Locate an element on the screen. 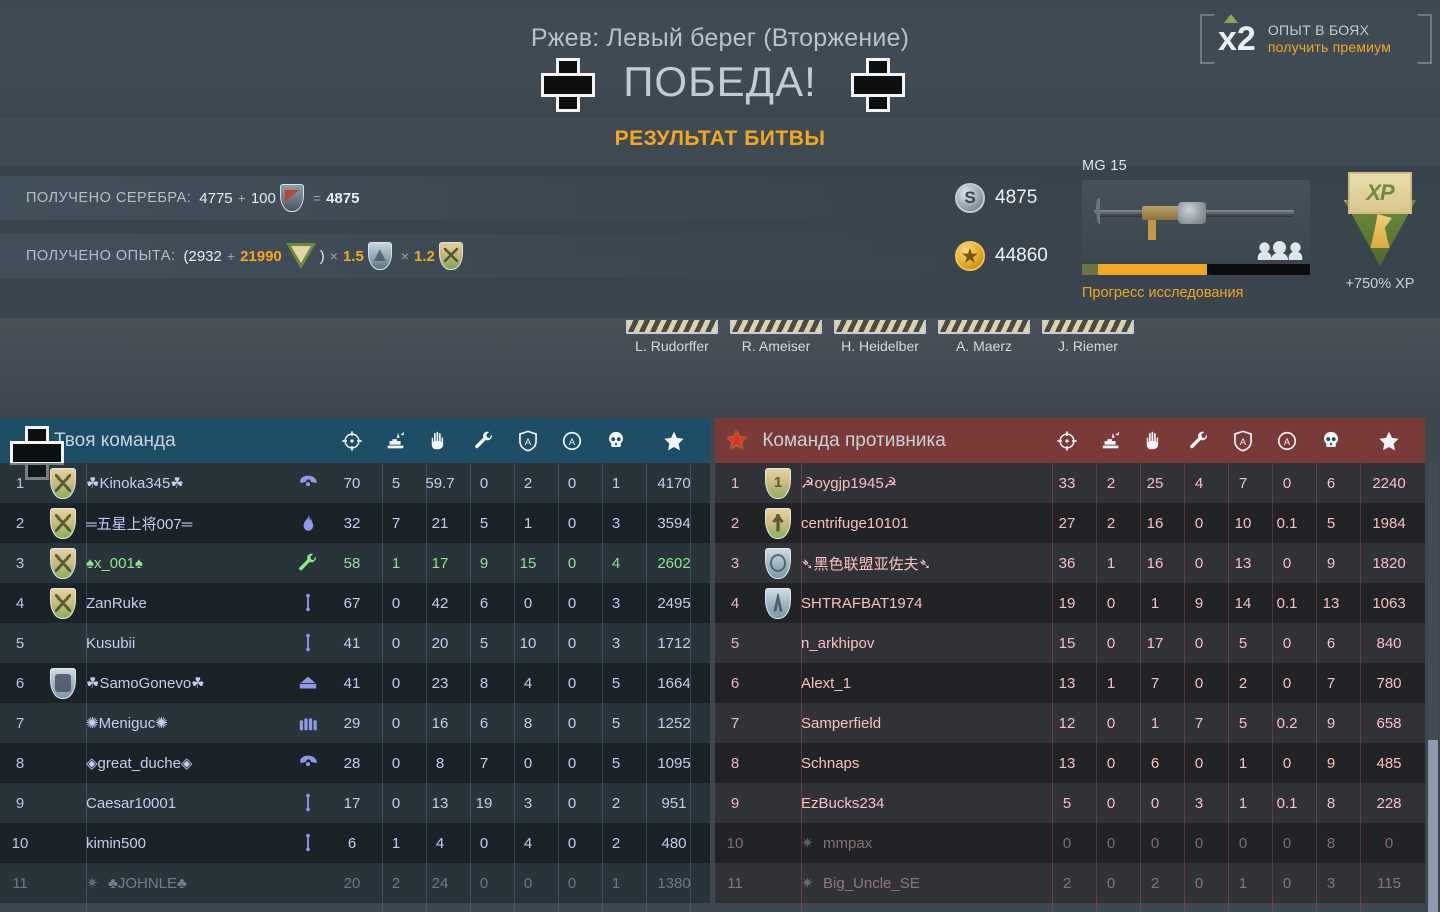 This screenshot has width=1440, height=912. stat-deaths: 2 is located at coordinates (616, 803).